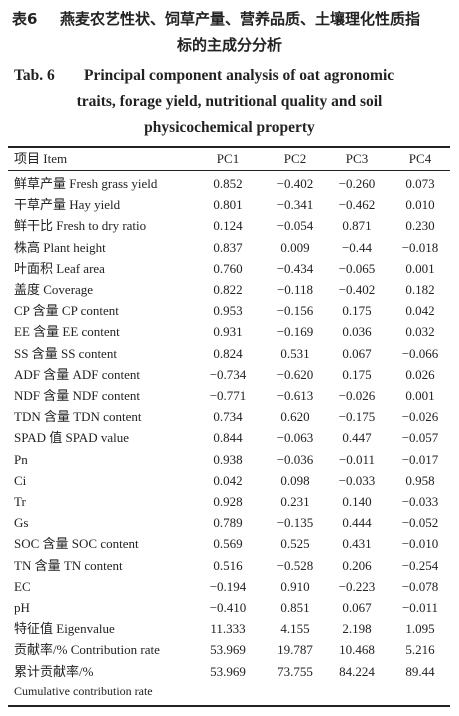 This screenshot has height=716, width=459. Describe the element at coordinates (295, 332) in the screenshot. I see `cell-value: −0.169` at that location.